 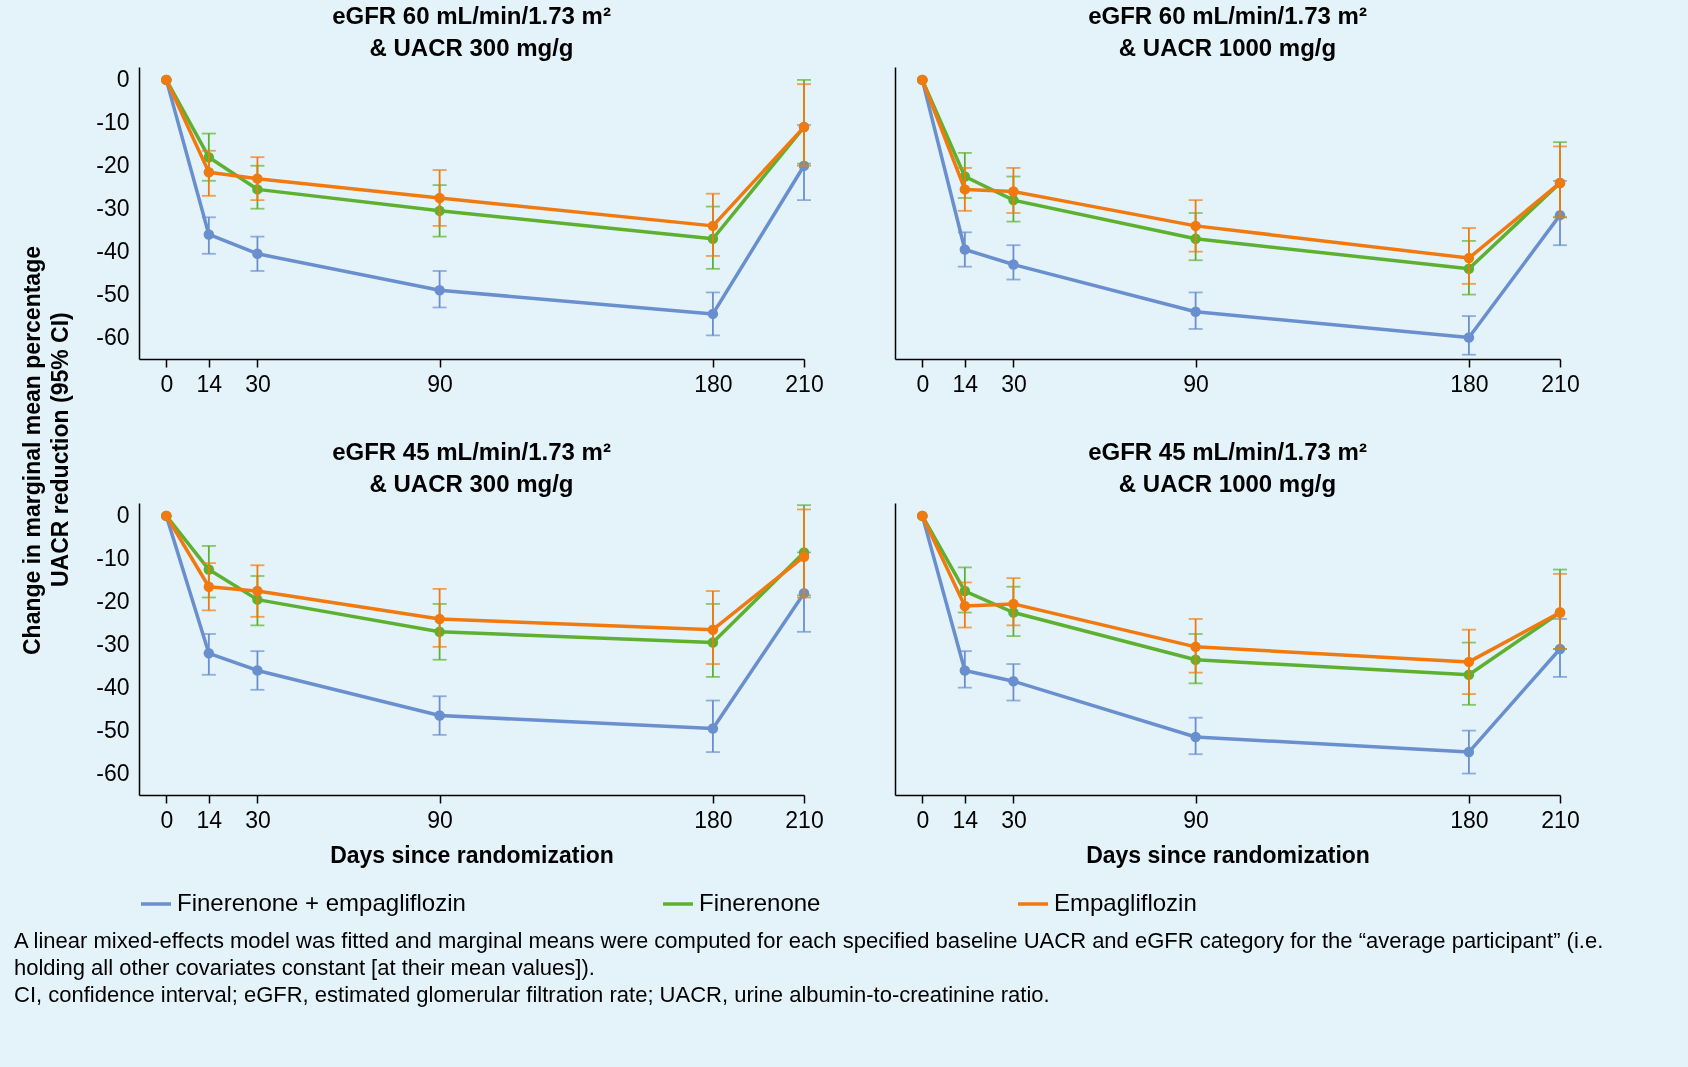 I want to click on chart-title: eGFR 45 mL/min/1.73 m² & UACR 300 mg/g, so click(x=471, y=467).